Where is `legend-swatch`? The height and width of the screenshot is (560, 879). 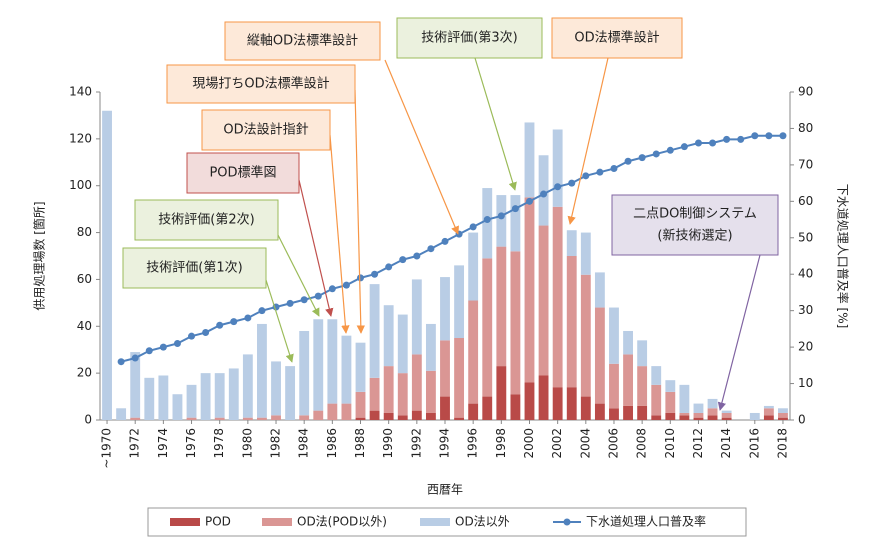
legend-swatch is located at coordinates (277, 522).